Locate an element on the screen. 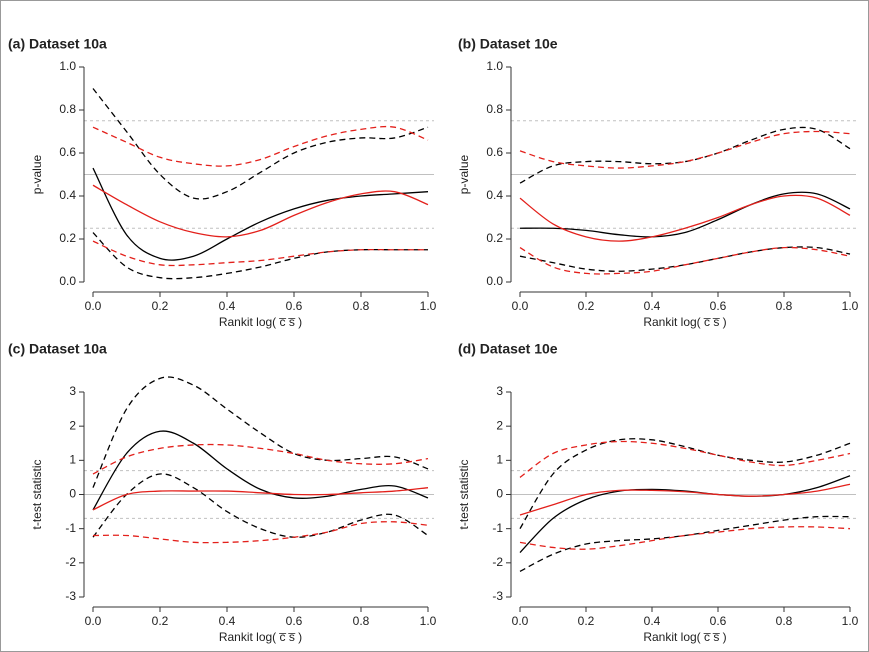  panel-title: (d) Dataset 10e is located at coordinates (508, 349).